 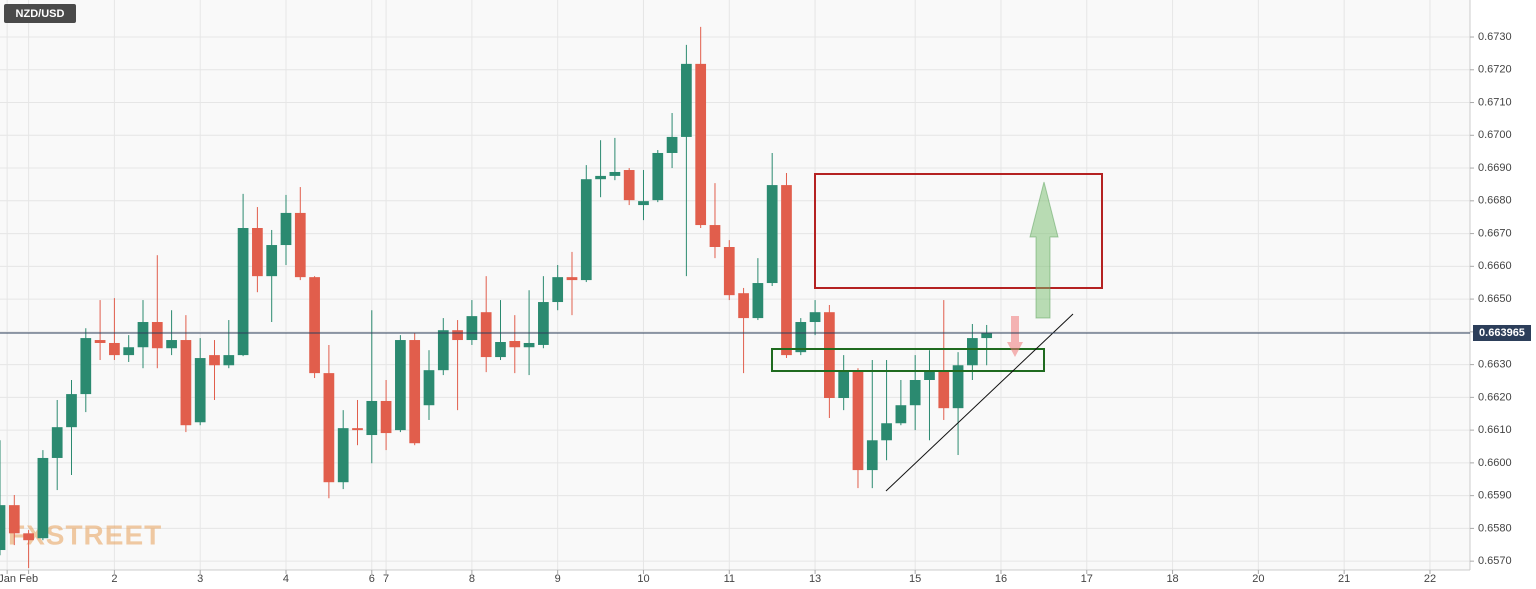 What do you see at coordinates (729, 579) in the screenshot?
I see `x-tick-label: 11` at bounding box center [729, 579].